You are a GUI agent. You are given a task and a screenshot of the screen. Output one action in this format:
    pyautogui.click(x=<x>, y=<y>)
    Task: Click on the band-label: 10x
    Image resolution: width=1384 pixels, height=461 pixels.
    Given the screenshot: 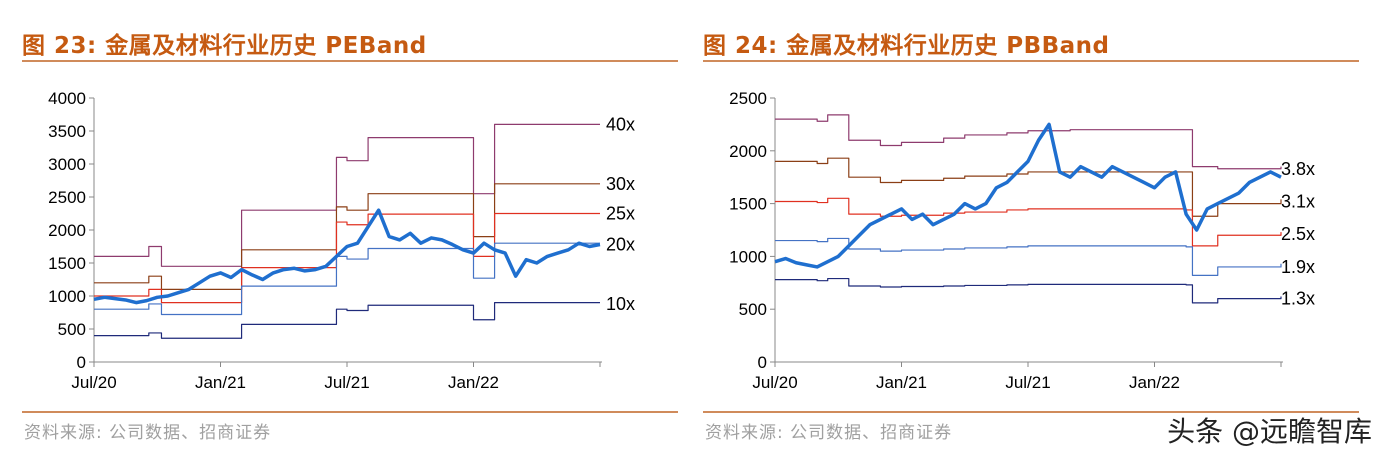 What is the action you would take?
    pyautogui.click(x=620, y=304)
    